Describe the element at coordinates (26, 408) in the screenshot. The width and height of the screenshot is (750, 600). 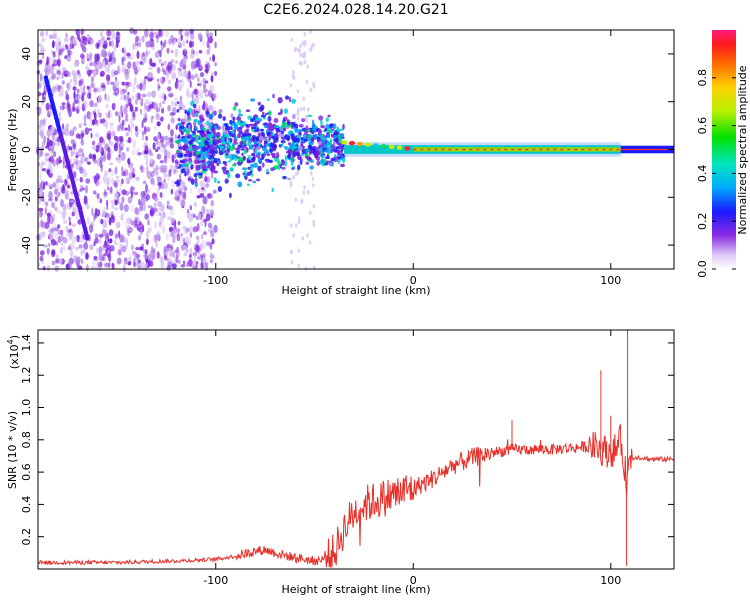
I see `y-tick-label: 1.0` at that location.